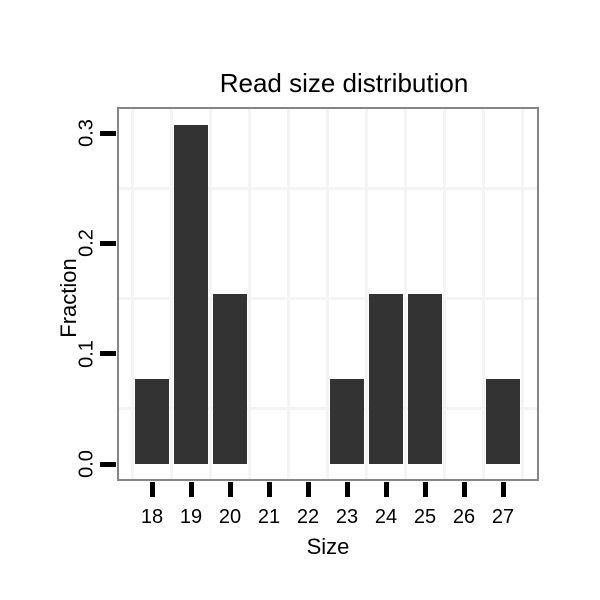 The width and height of the screenshot is (600, 600). Describe the element at coordinates (86, 464) in the screenshot. I see `y-tick-label: 0.0` at that location.